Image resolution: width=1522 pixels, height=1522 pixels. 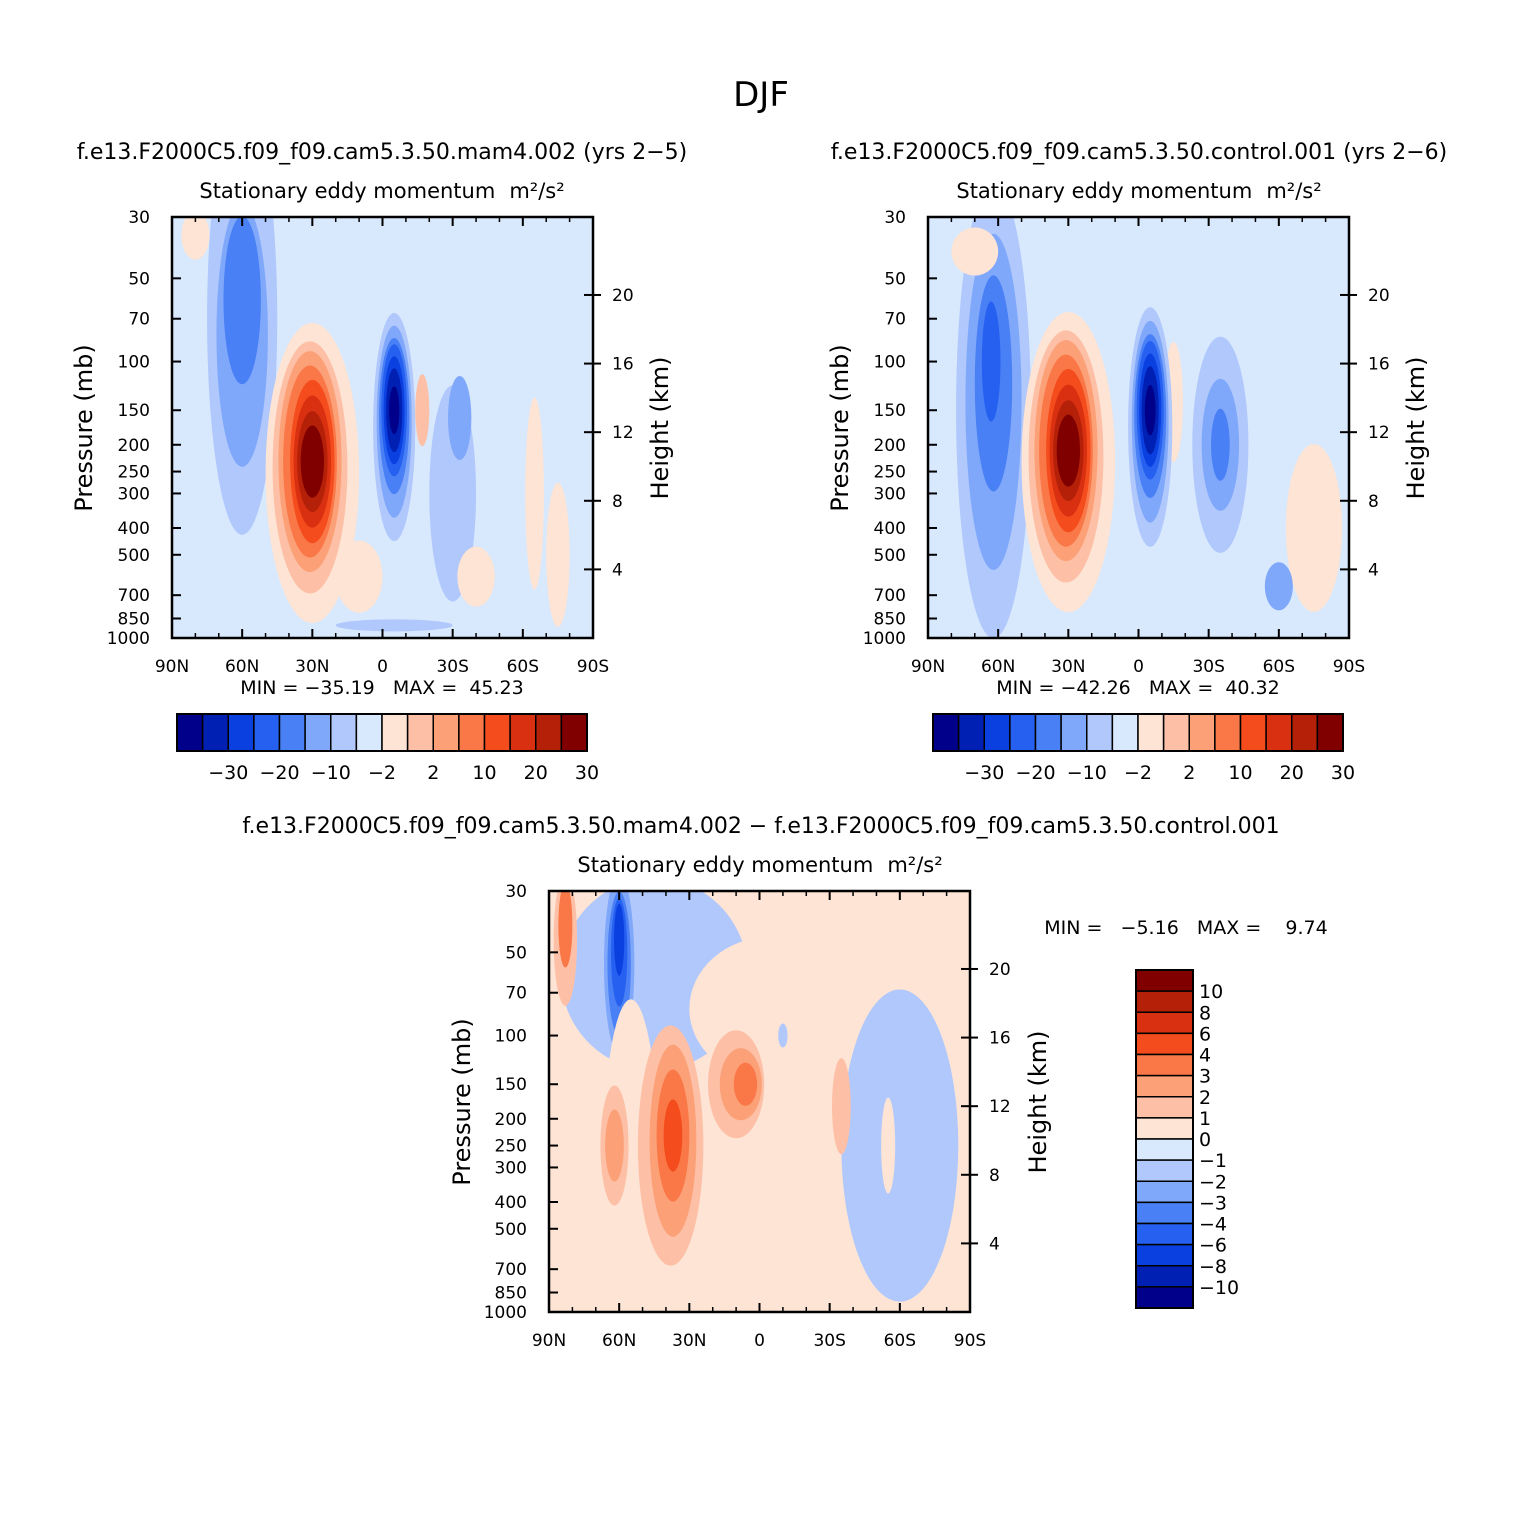 I want to click on x-tick-label: 90S, so click(x=970, y=1341).